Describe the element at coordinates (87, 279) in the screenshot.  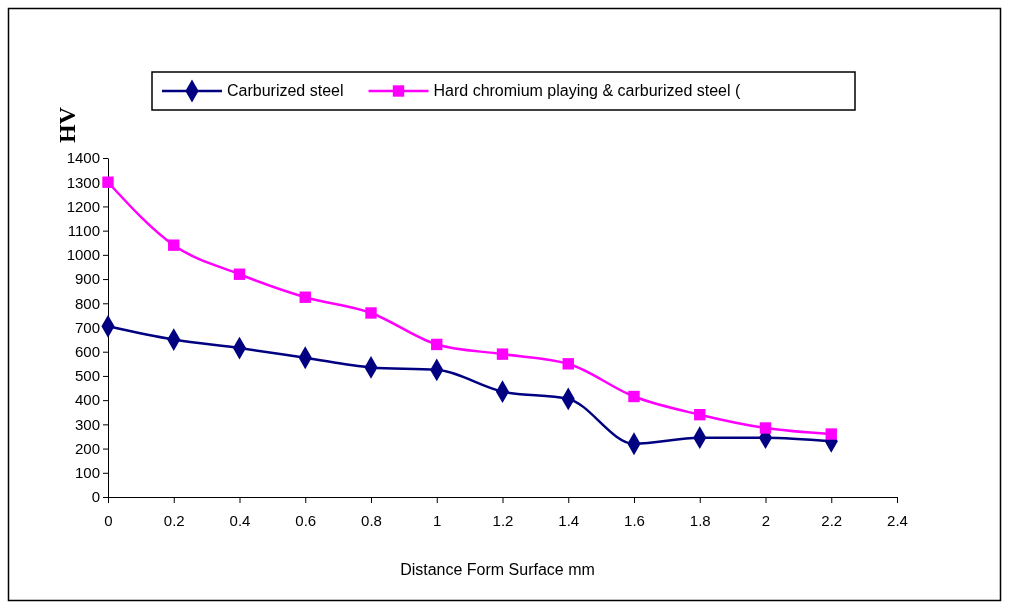
I see `y-tick-label: 900` at that location.